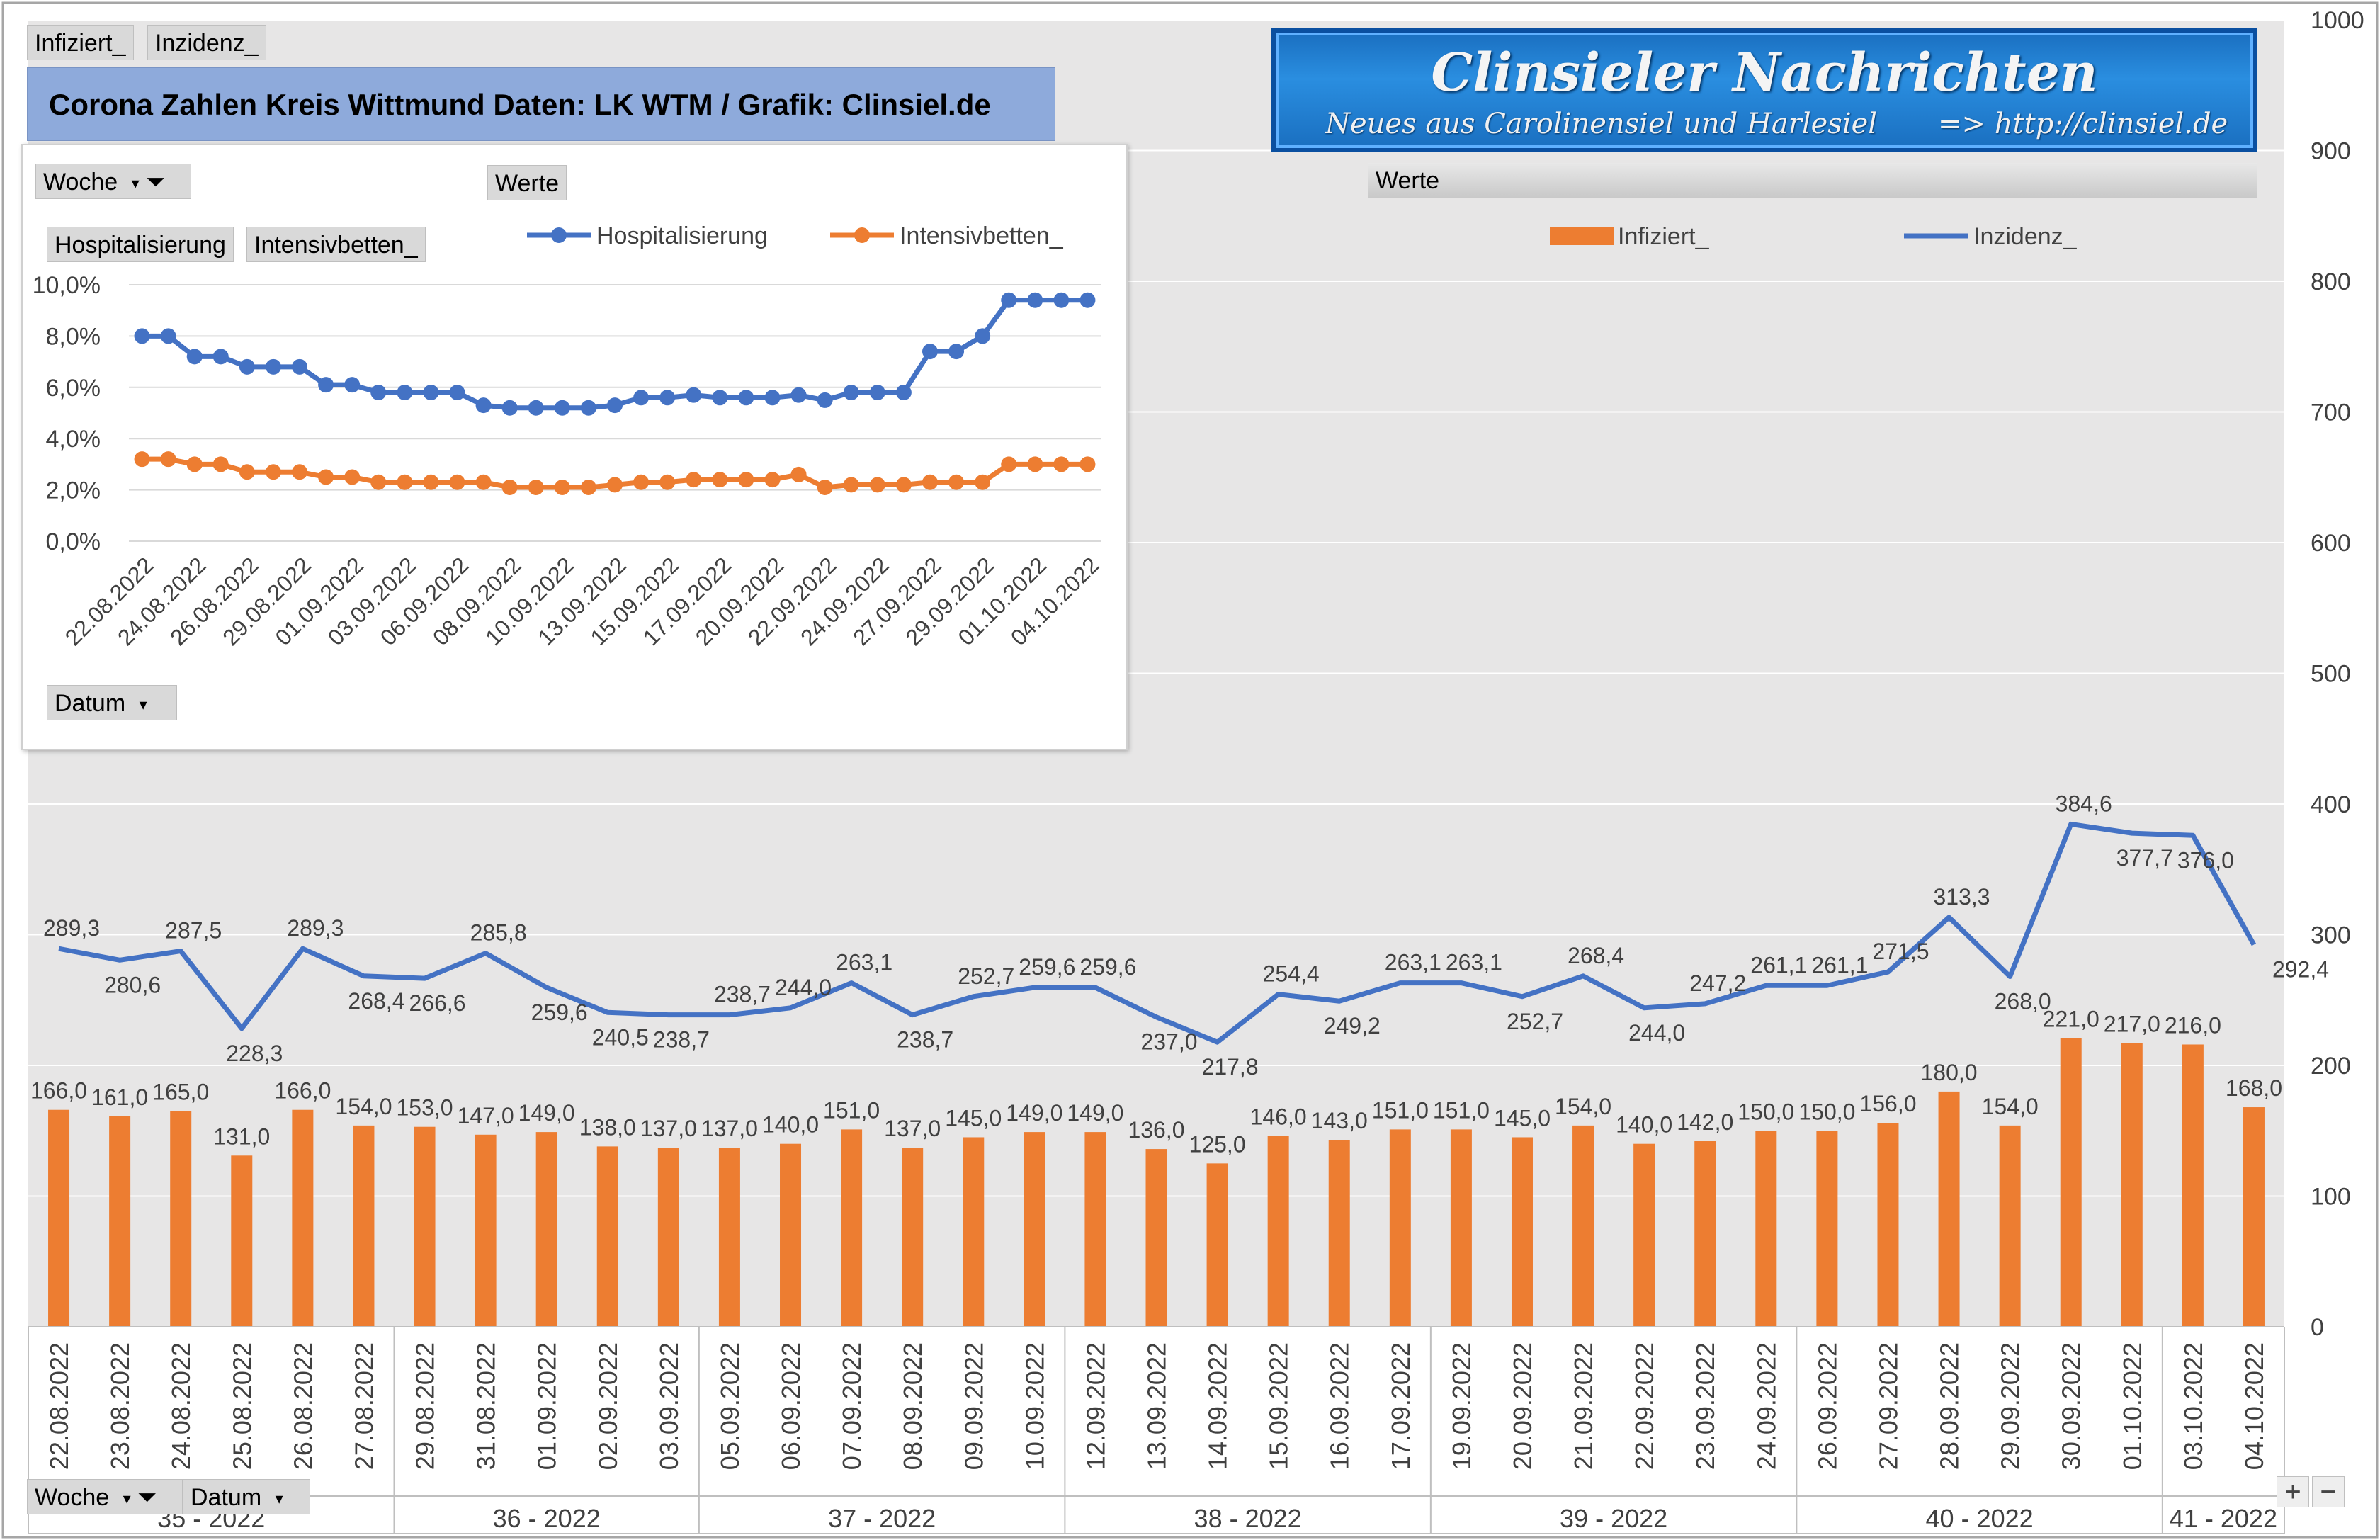 Image resolution: width=2380 pixels, height=1540 pixels. Describe the element at coordinates (1644, 1125) in the screenshot. I see `bar-data-label: 140,0` at that location.